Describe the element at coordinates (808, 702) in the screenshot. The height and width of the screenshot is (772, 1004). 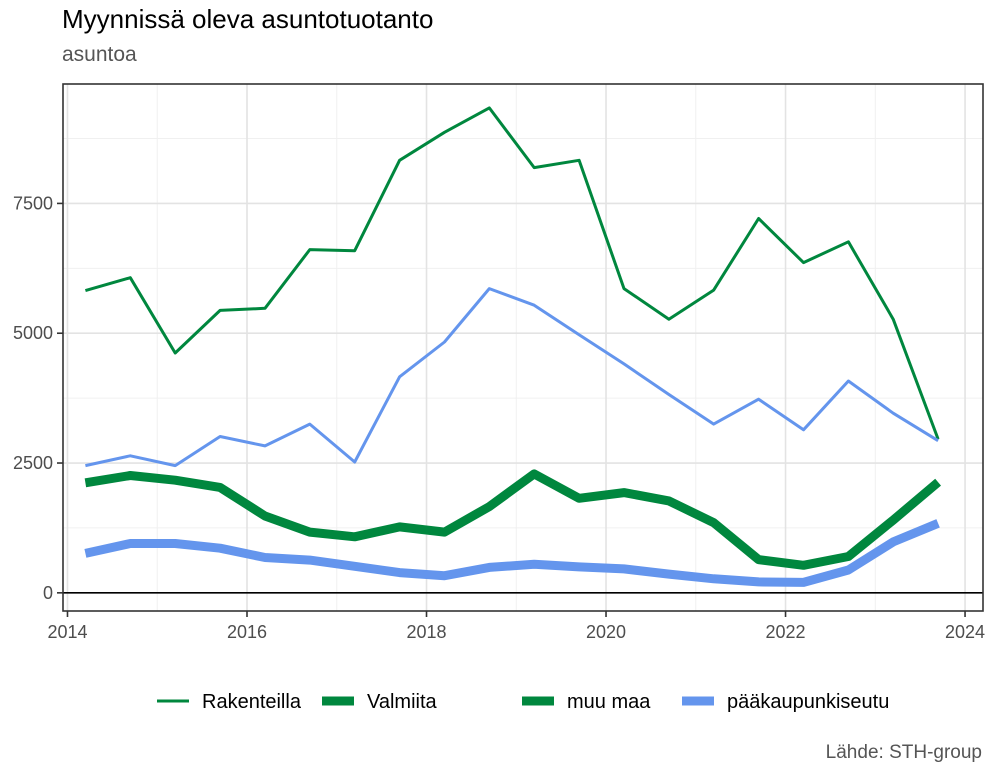
I see `legend-label-4: pääkaupunkiseutu` at that location.